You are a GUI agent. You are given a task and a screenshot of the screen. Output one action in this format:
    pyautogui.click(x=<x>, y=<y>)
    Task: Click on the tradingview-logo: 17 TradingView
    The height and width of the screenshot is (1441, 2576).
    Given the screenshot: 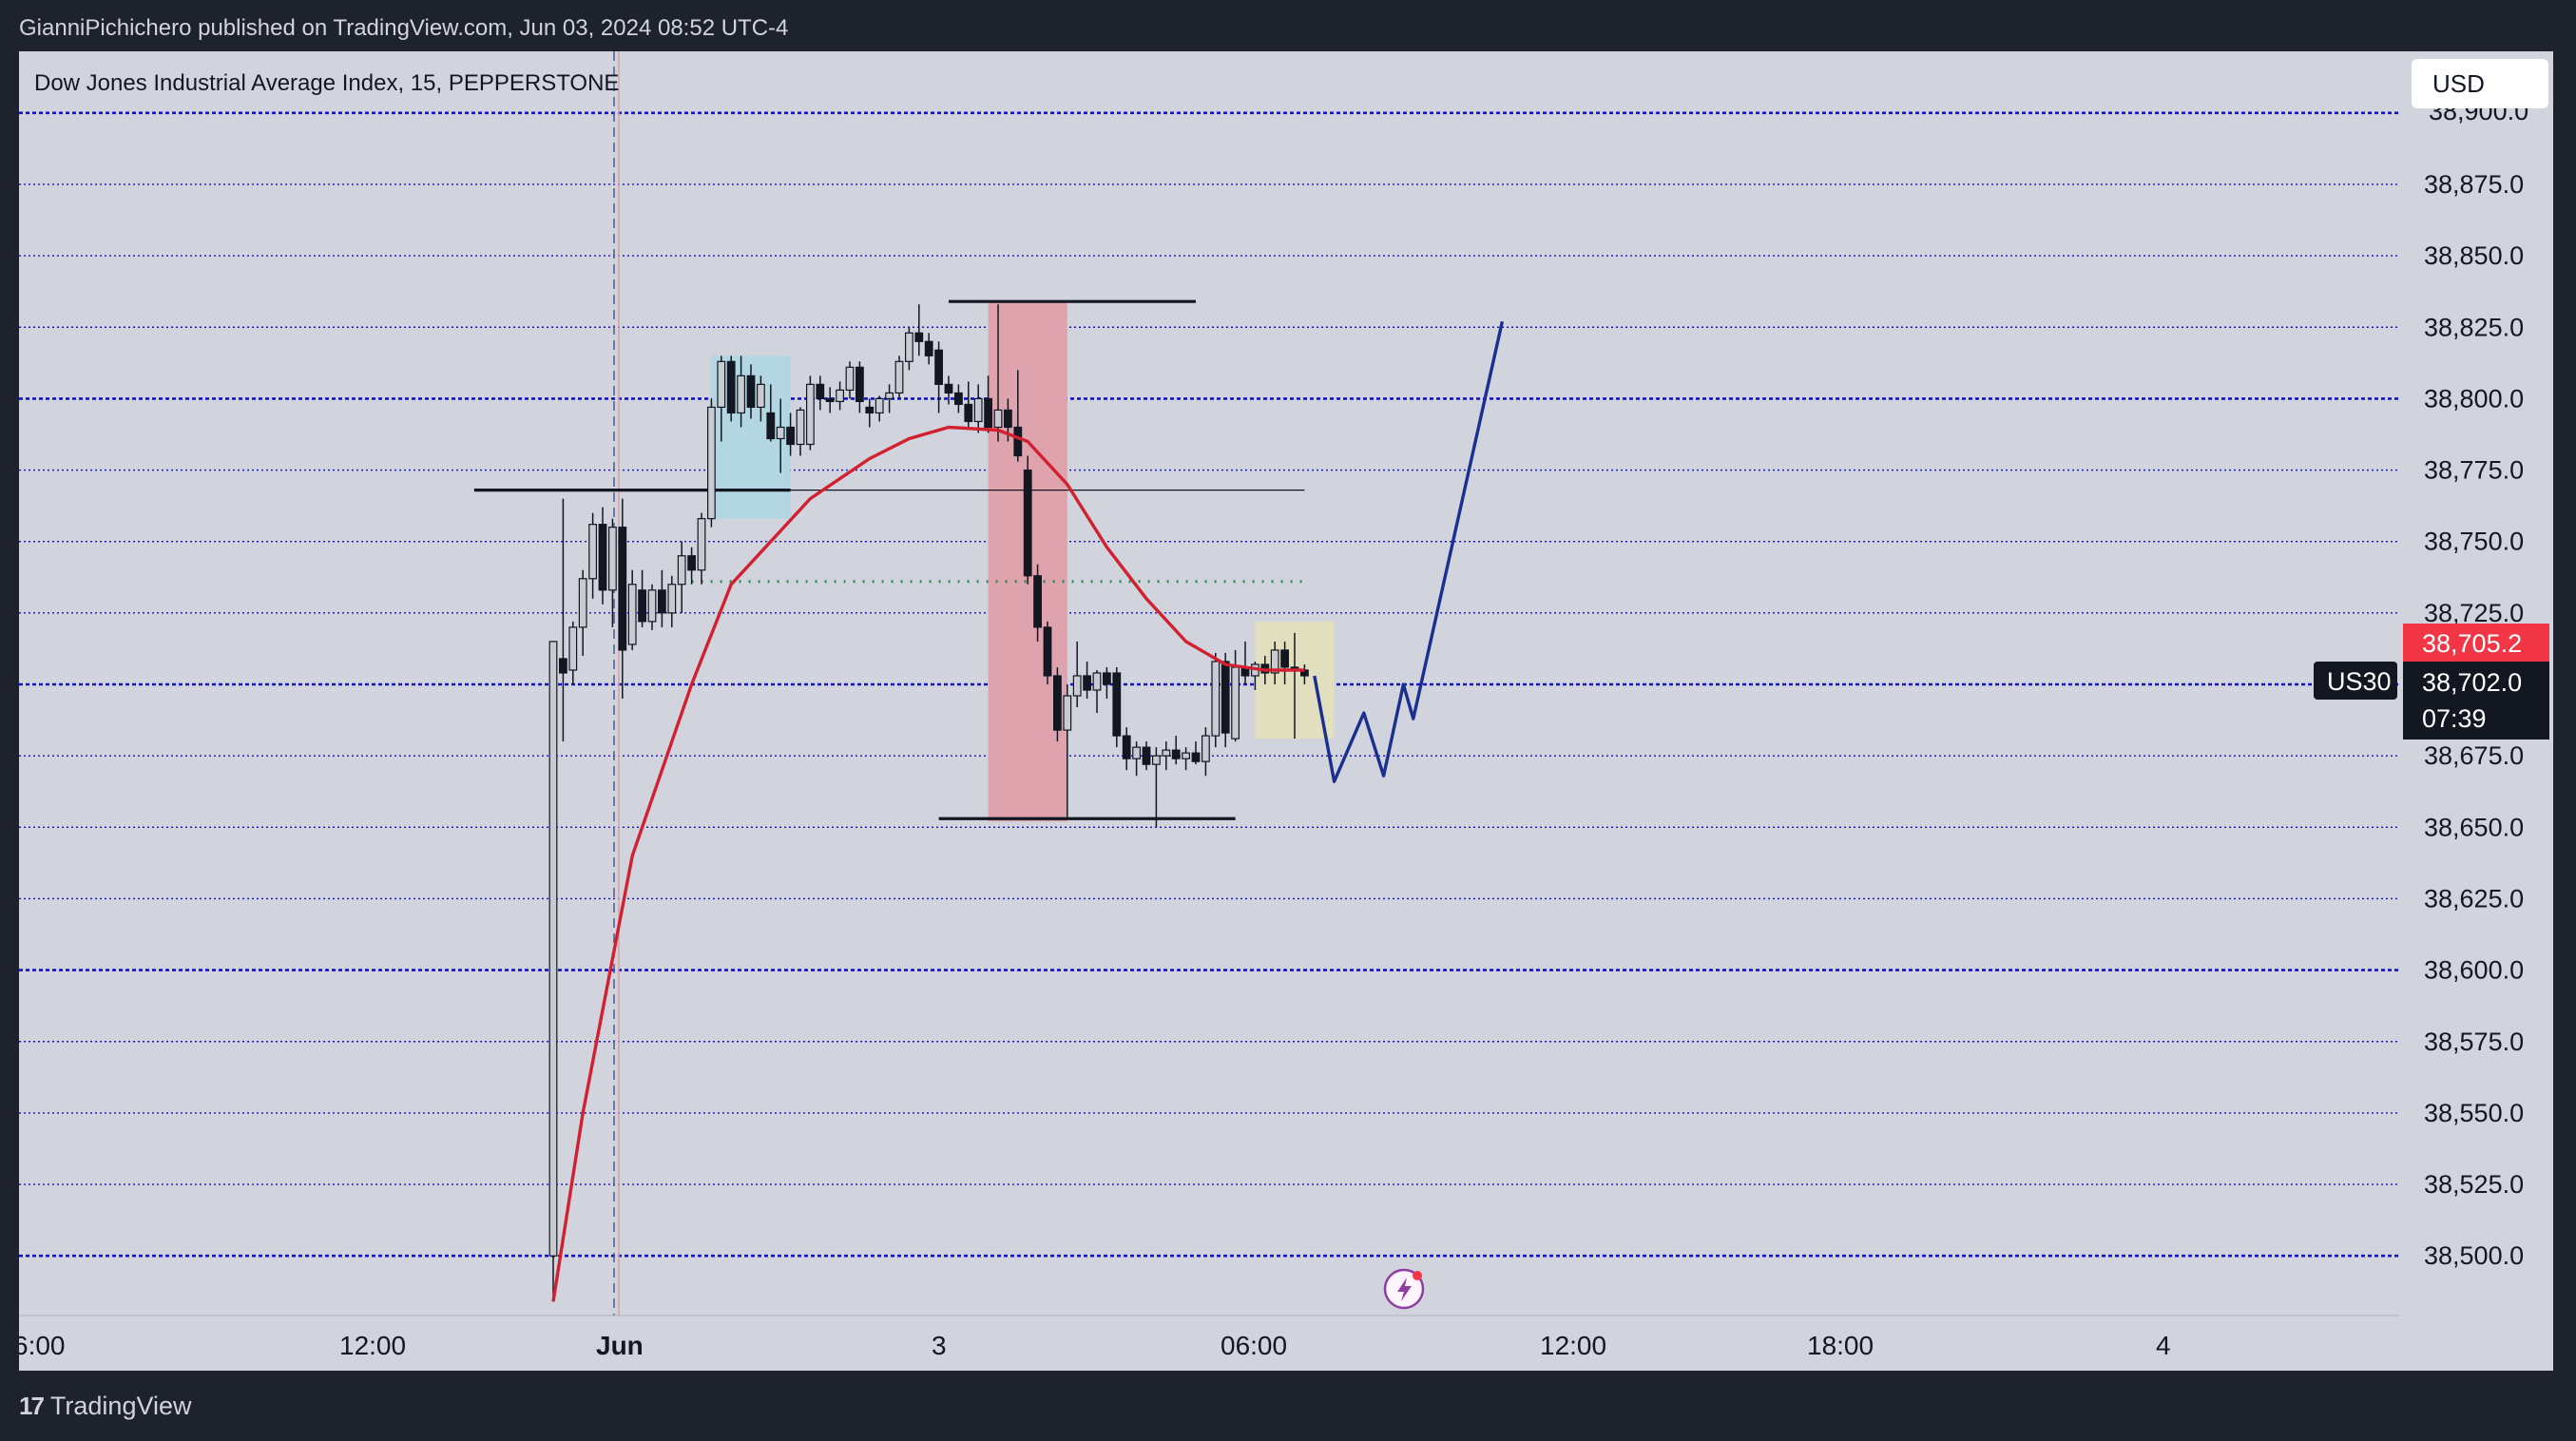 What is the action you would take?
    pyautogui.click(x=106, y=1406)
    